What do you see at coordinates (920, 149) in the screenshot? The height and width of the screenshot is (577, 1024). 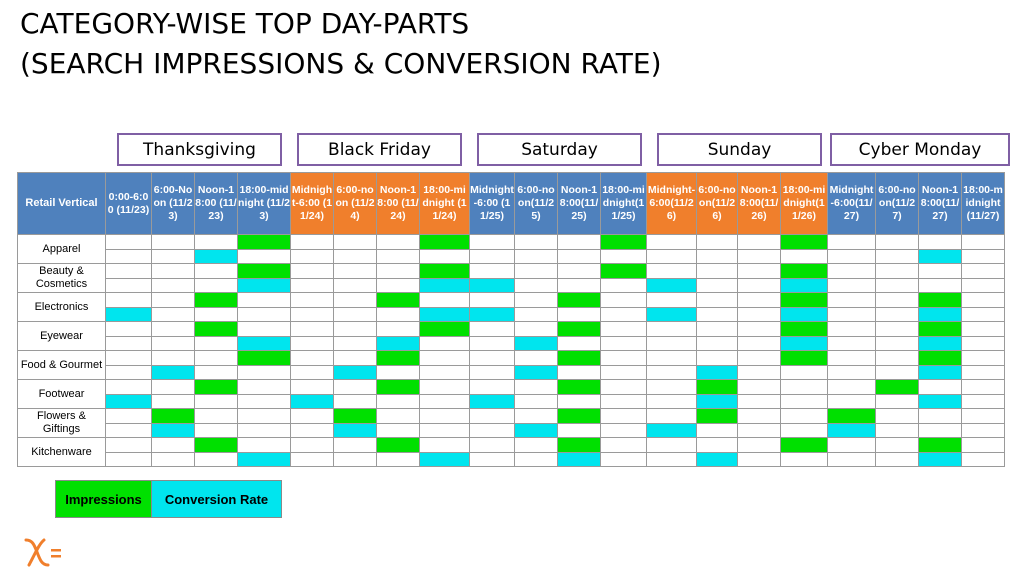 I see `day-label-cyber-monday: Cyber Monday` at bounding box center [920, 149].